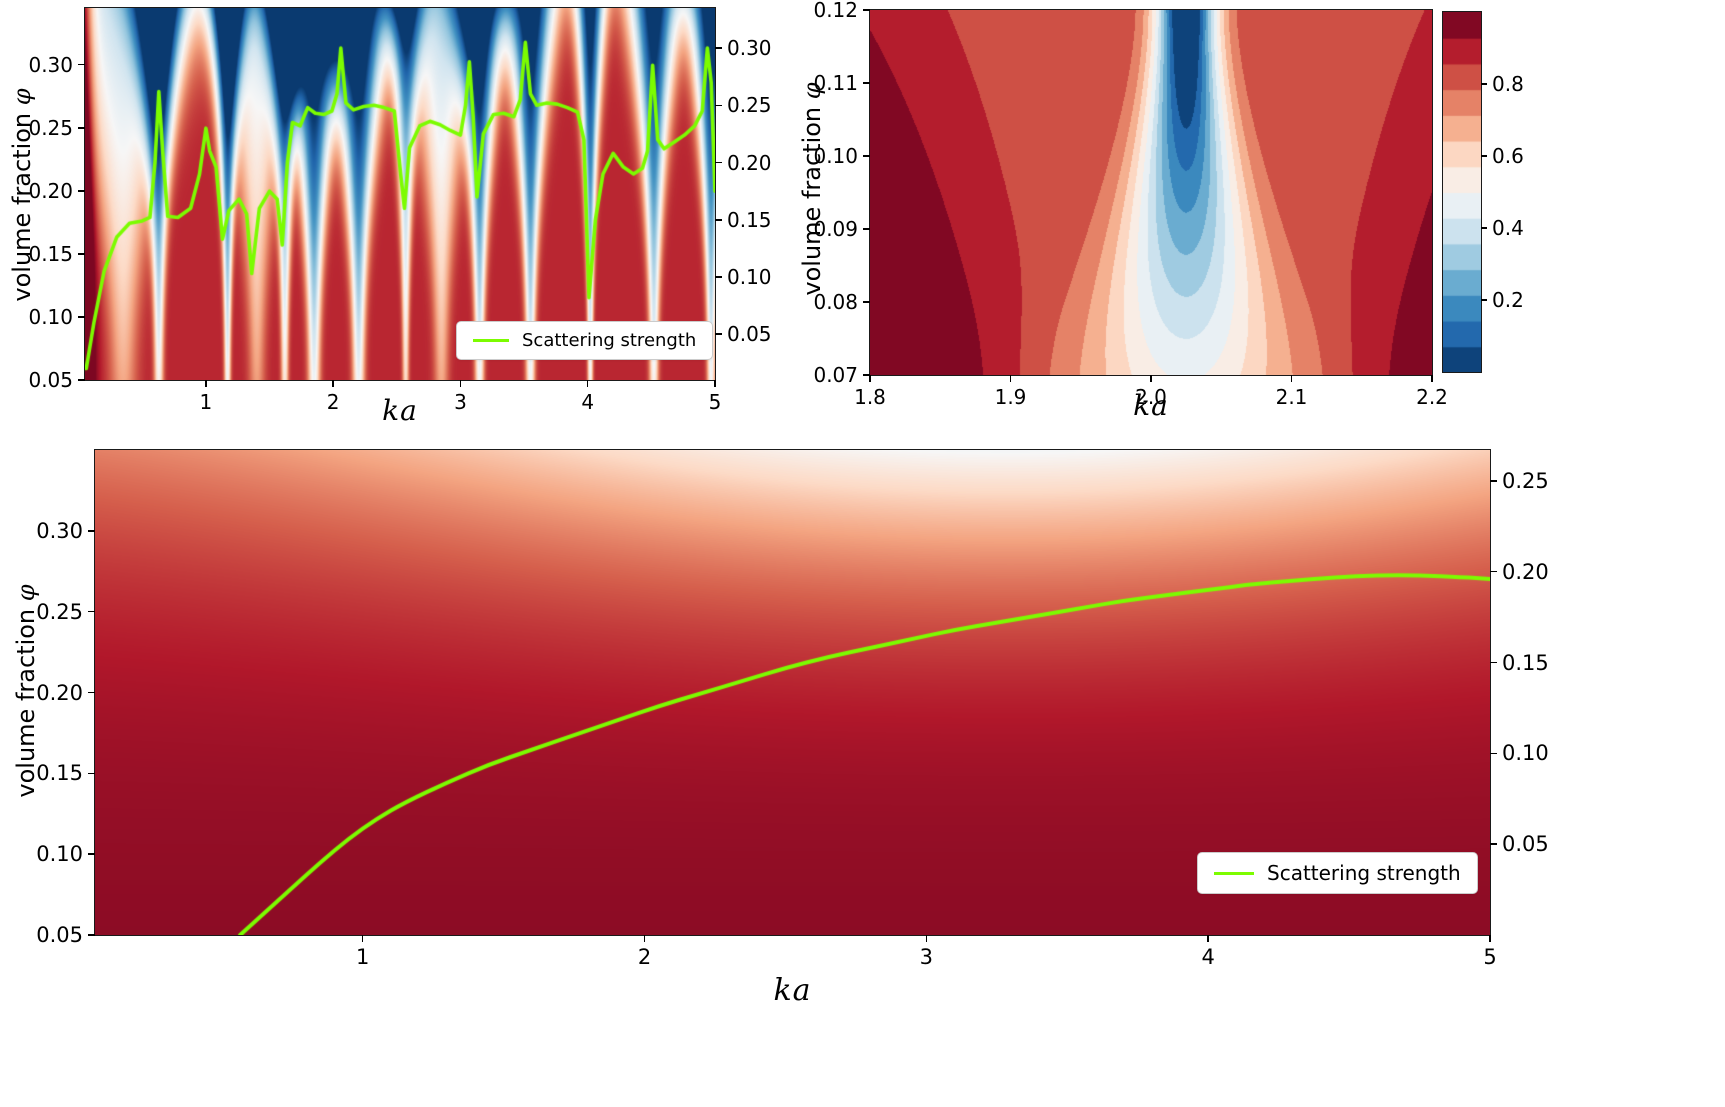 This screenshot has height=1107, width=1725. I want to click on xlabel-top-right: ka, so click(1151, 405).